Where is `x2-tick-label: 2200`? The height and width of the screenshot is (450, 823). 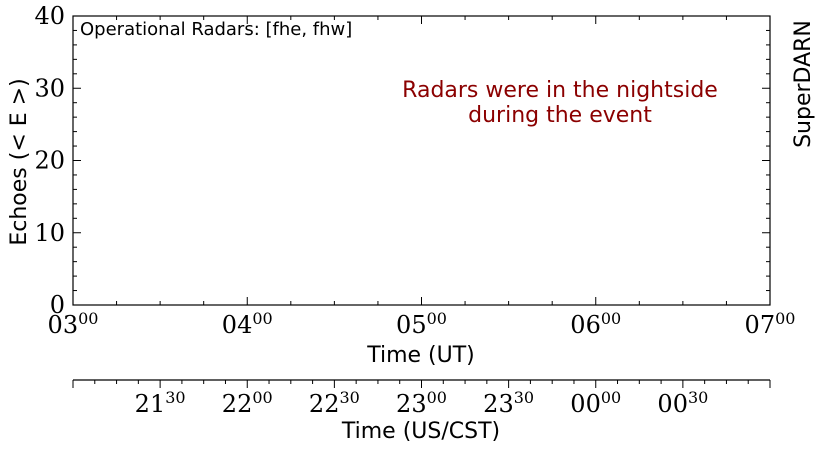
x2-tick-label: 2200 is located at coordinates (247, 403).